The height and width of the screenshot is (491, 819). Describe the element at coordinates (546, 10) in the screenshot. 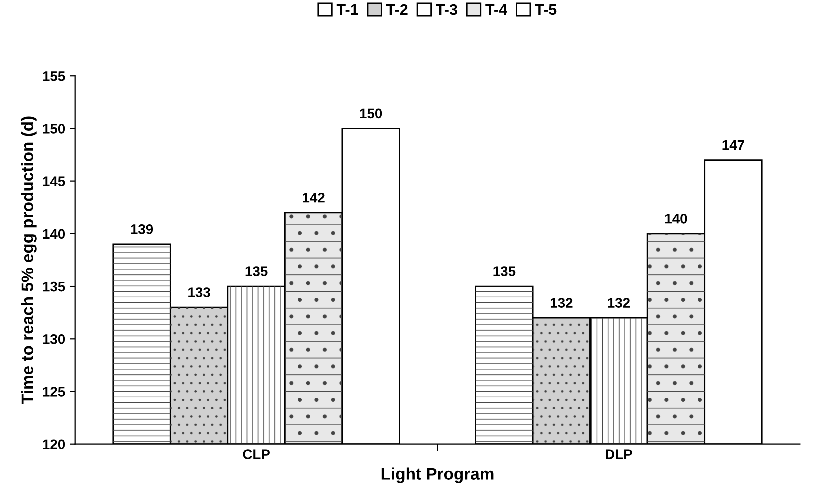

I see `legend-label: T-5` at that location.